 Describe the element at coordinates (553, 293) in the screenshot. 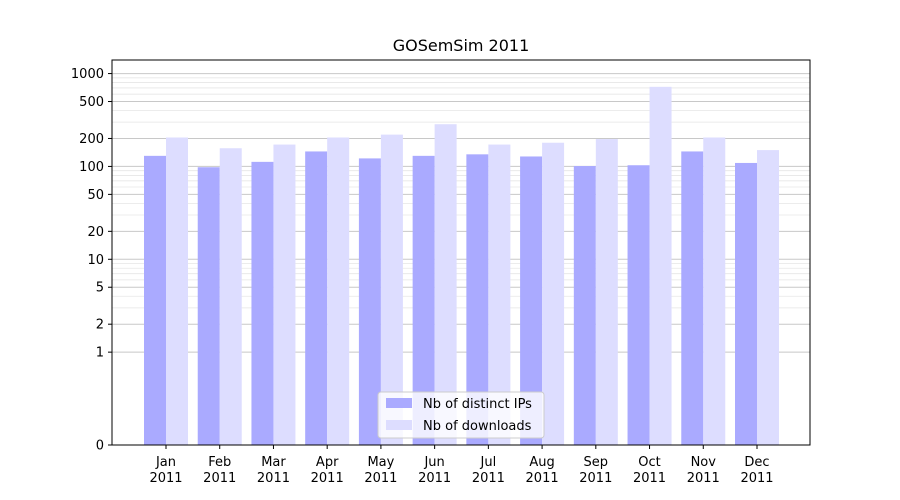

I see `bar-downloads-aug` at that location.